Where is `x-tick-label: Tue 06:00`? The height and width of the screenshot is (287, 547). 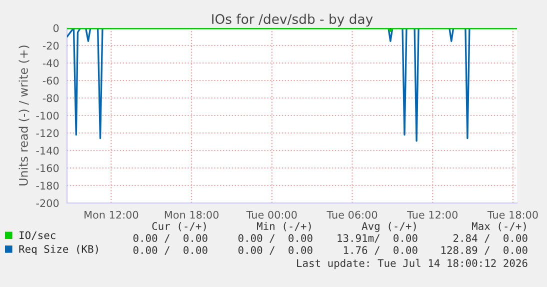
x-tick-label: Tue 06:00 is located at coordinates (352, 214).